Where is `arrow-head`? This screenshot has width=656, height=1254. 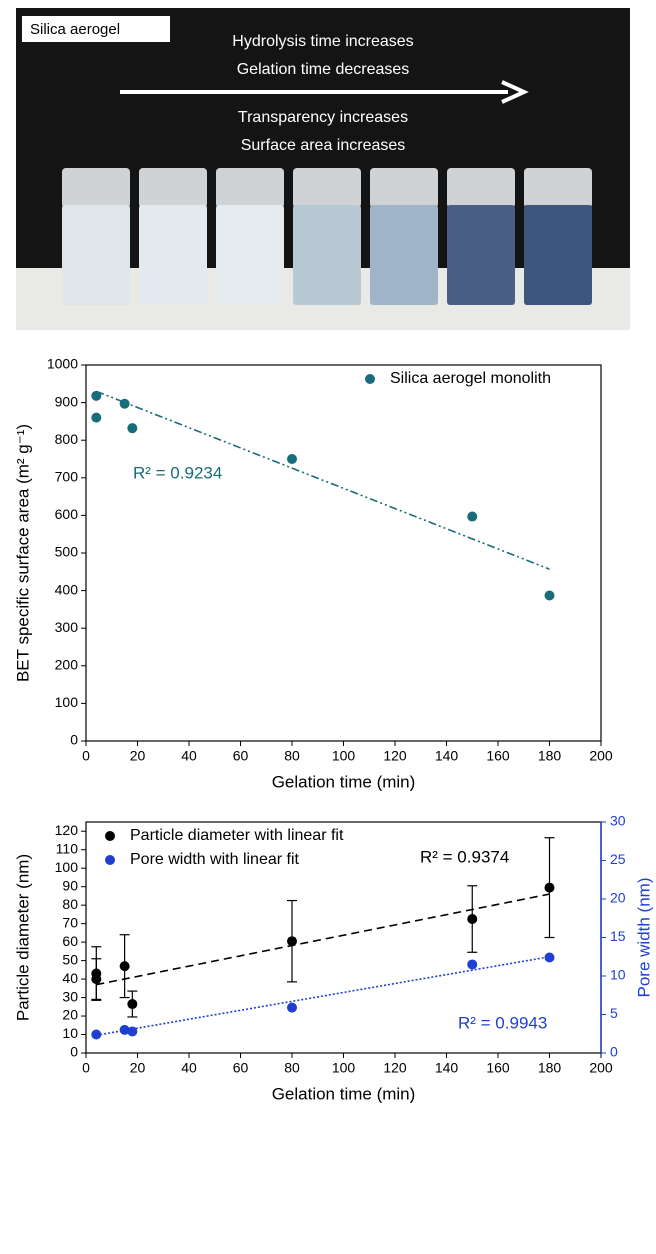
arrow-head is located at coordinates (515, 92).